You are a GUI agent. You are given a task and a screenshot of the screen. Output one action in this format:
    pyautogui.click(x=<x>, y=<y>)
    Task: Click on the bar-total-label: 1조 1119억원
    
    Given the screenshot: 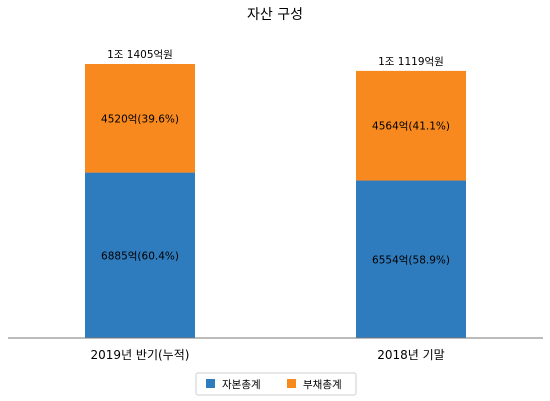 What is the action you would take?
    pyautogui.click(x=411, y=62)
    